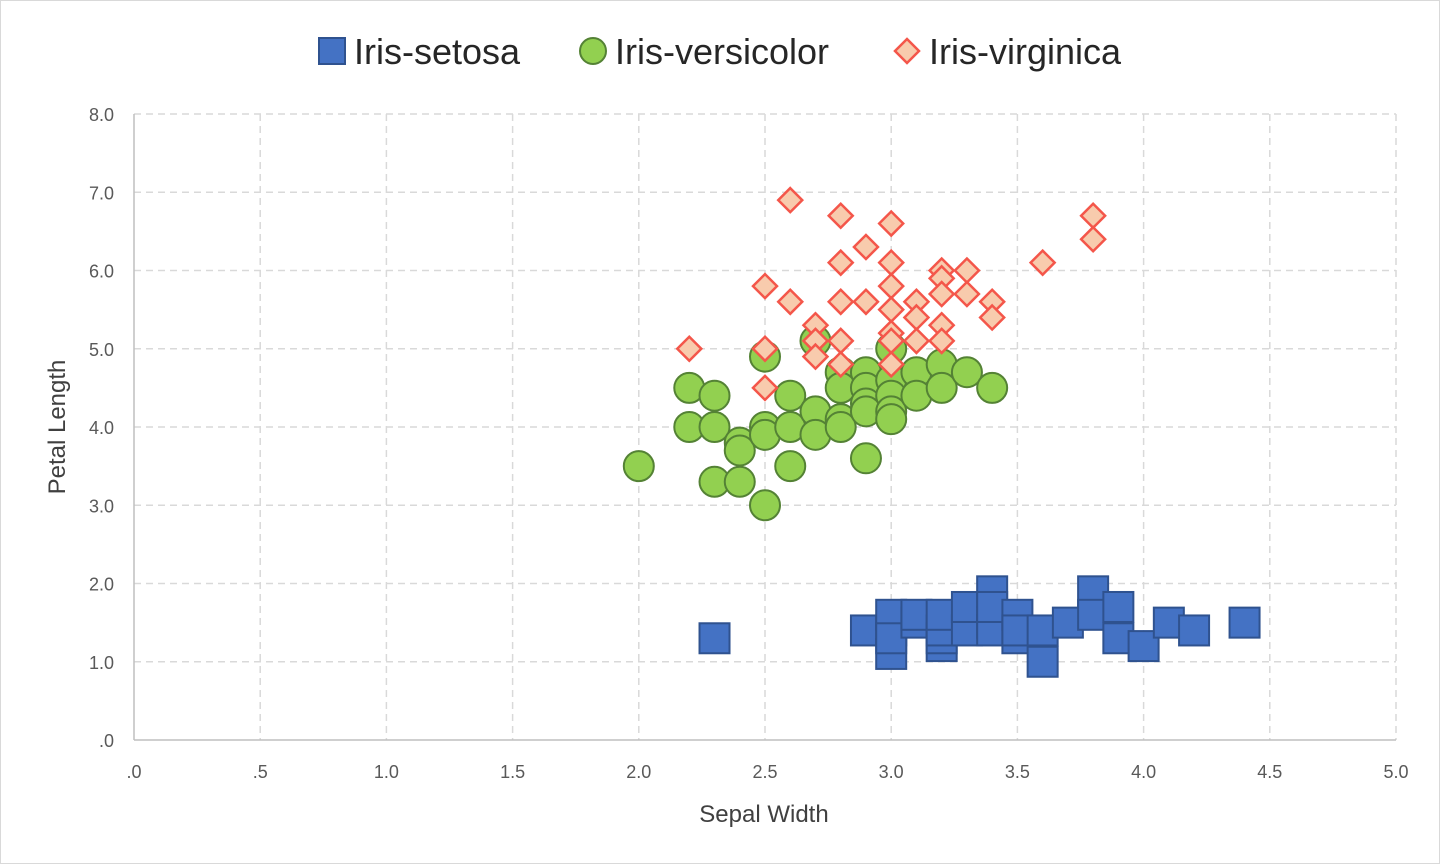  Describe the element at coordinates (101, 350) in the screenshot. I see `y-tick-label: 5.0` at that location.